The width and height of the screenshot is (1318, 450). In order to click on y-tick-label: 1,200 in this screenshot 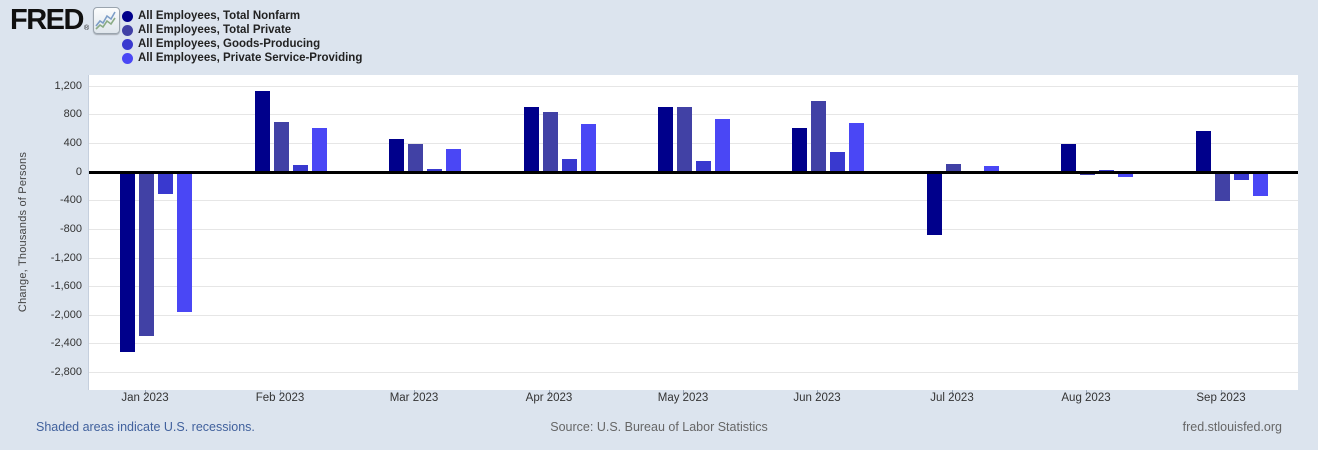, I will do `click(68, 85)`.